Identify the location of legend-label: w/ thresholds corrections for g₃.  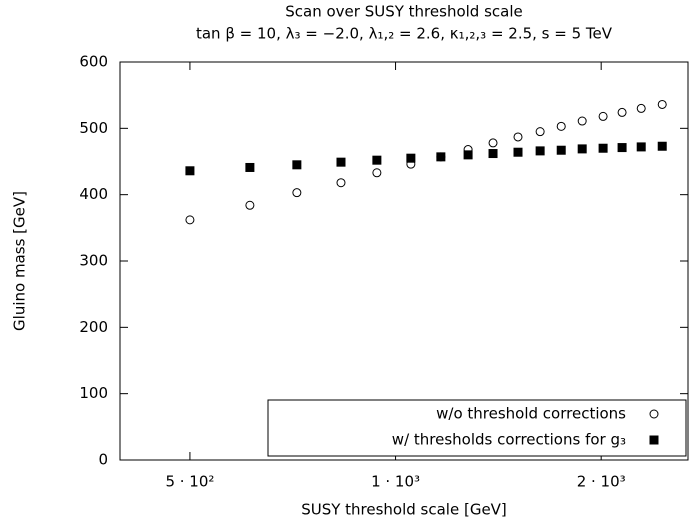
(509, 440).